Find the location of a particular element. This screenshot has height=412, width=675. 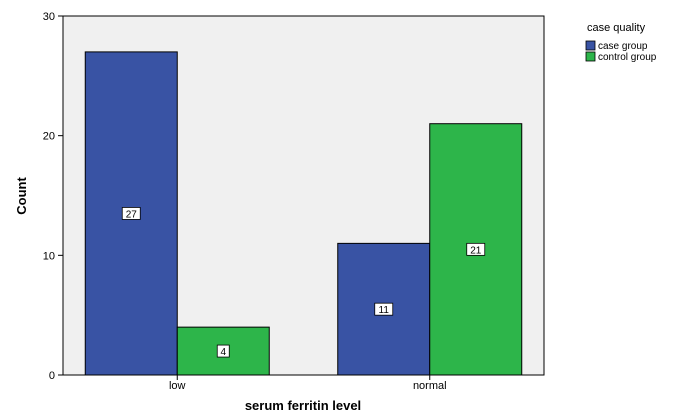

data-label: 21 is located at coordinates (476, 250).